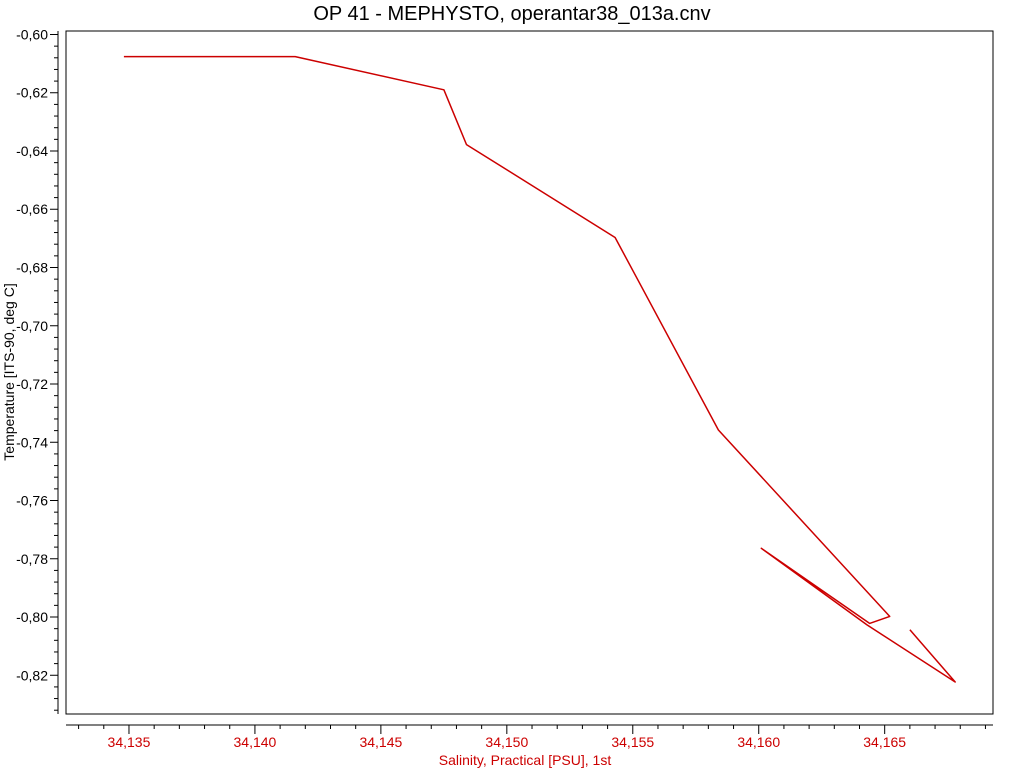  What do you see at coordinates (506, 742) in the screenshot?
I see `x-tick-label: 34,150` at bounding box center [506, 742].